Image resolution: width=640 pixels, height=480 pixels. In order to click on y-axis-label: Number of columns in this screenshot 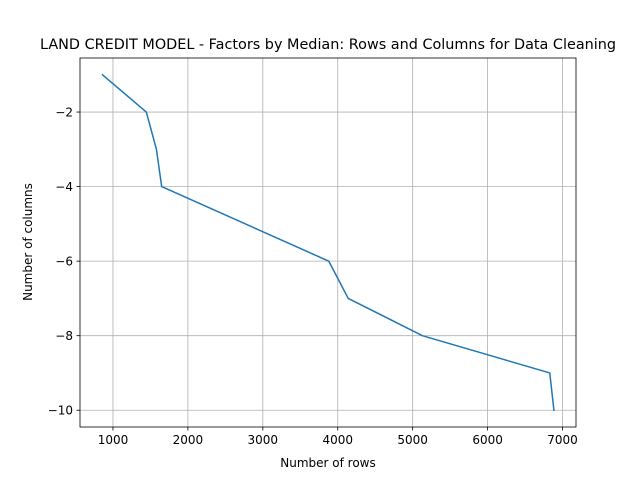, I will do `click(28, 242)`.